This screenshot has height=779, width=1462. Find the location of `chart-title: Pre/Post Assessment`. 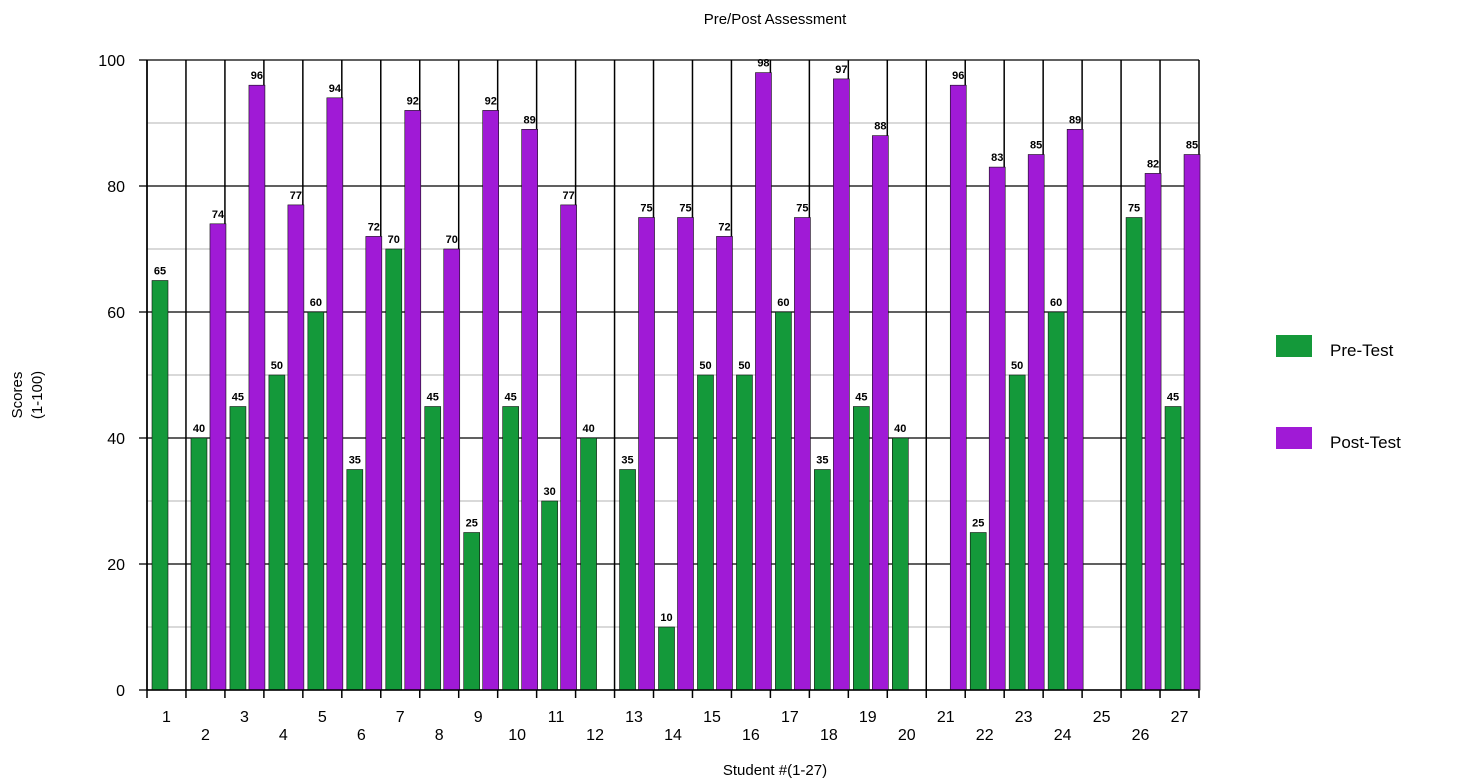

chart-title: Pre/Post Assessment is located at coordinates (775, 19).